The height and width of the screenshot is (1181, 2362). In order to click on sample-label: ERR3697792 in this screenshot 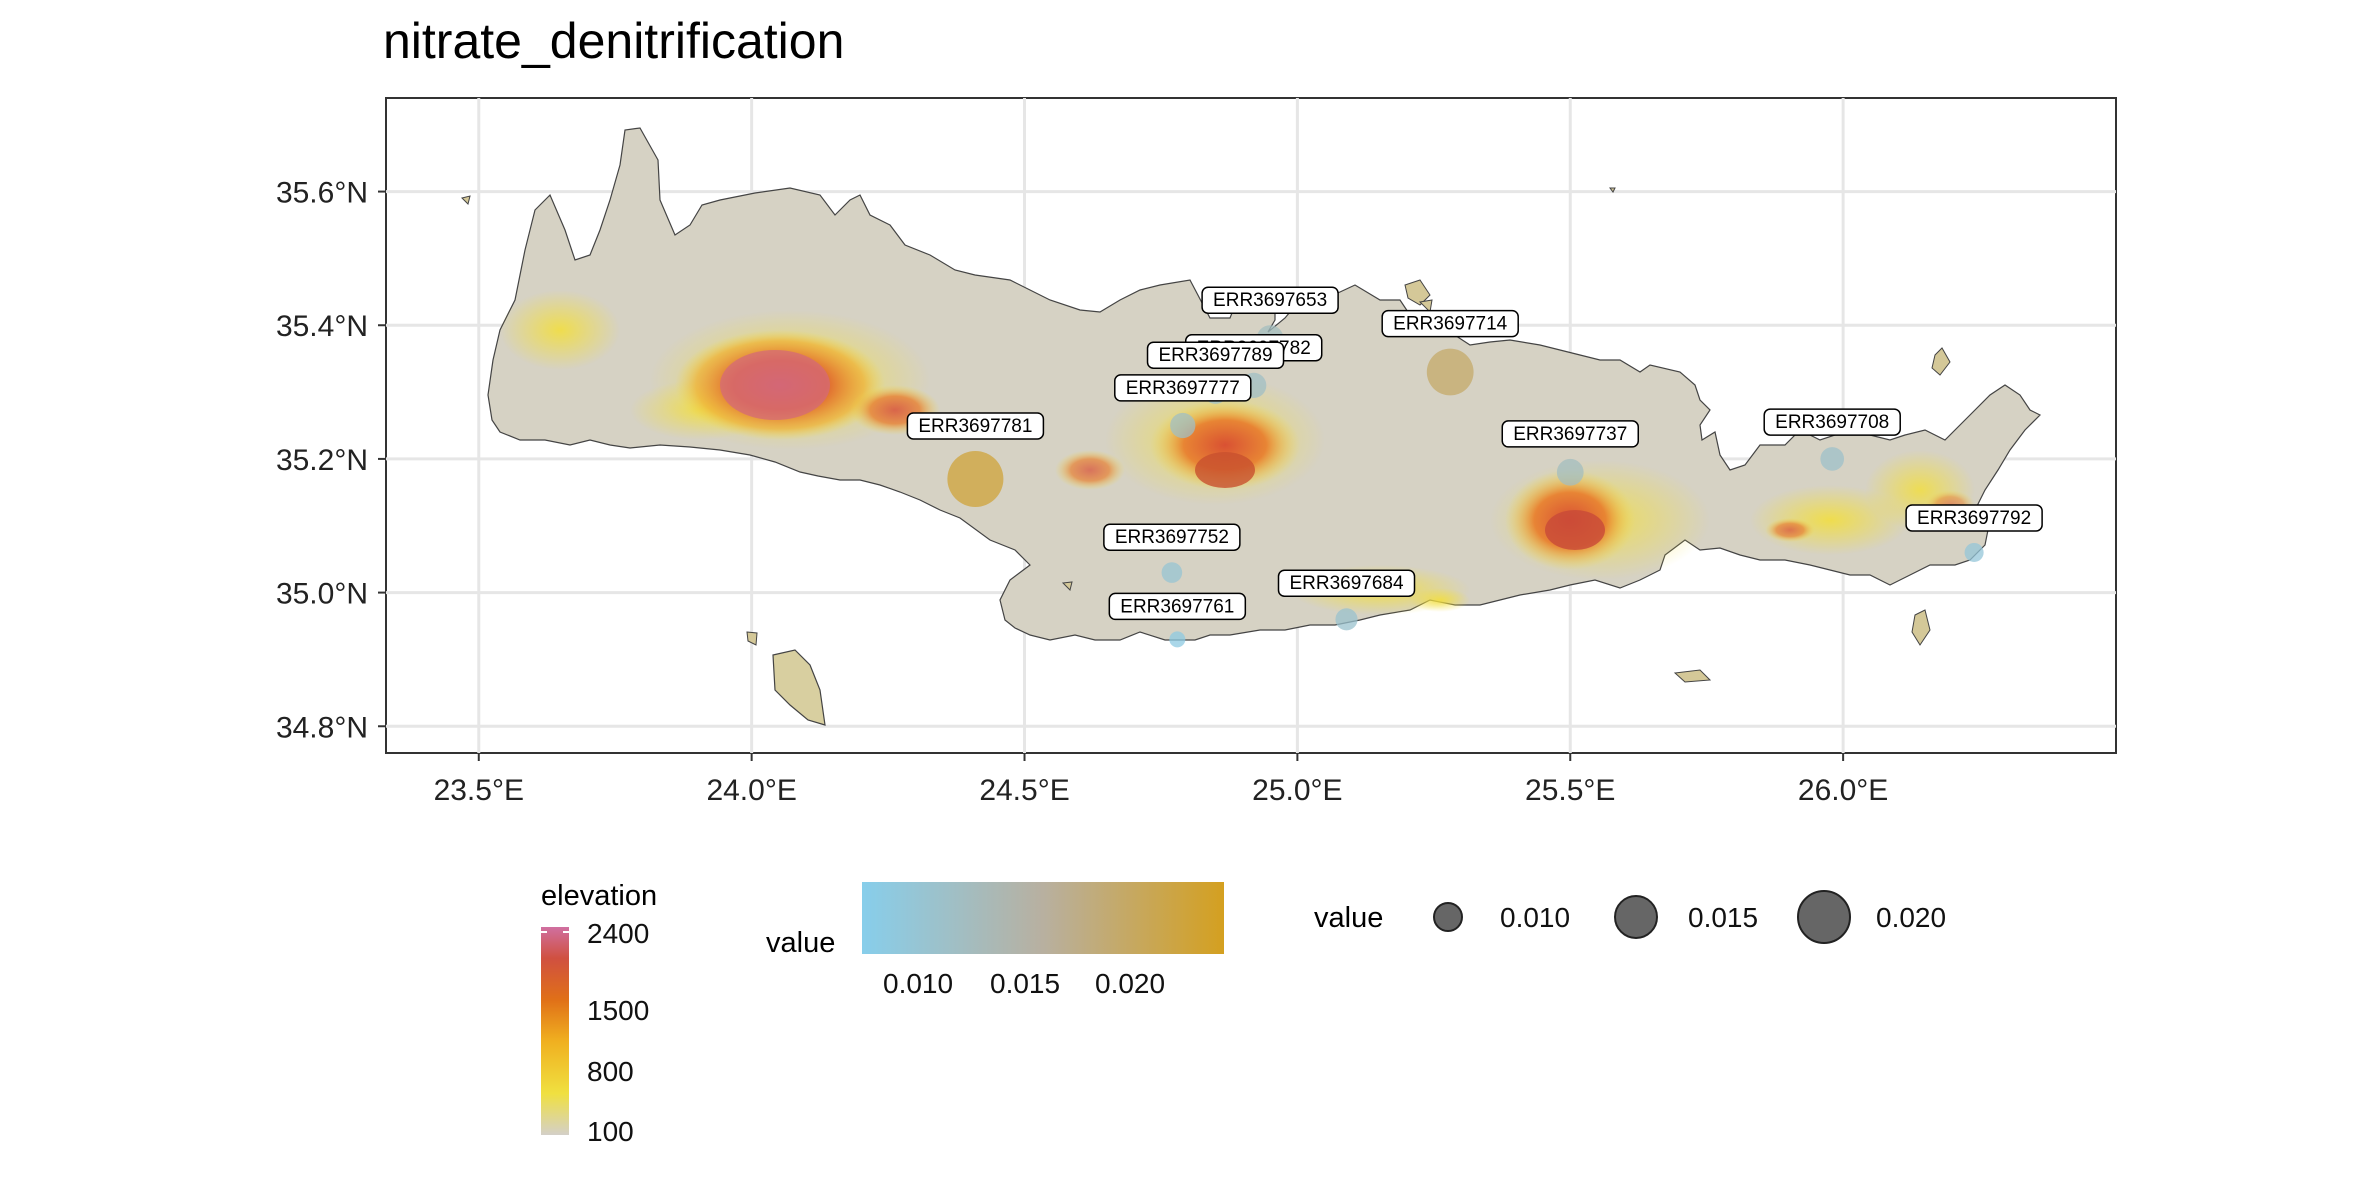, I will do `click(1974, 518)`.